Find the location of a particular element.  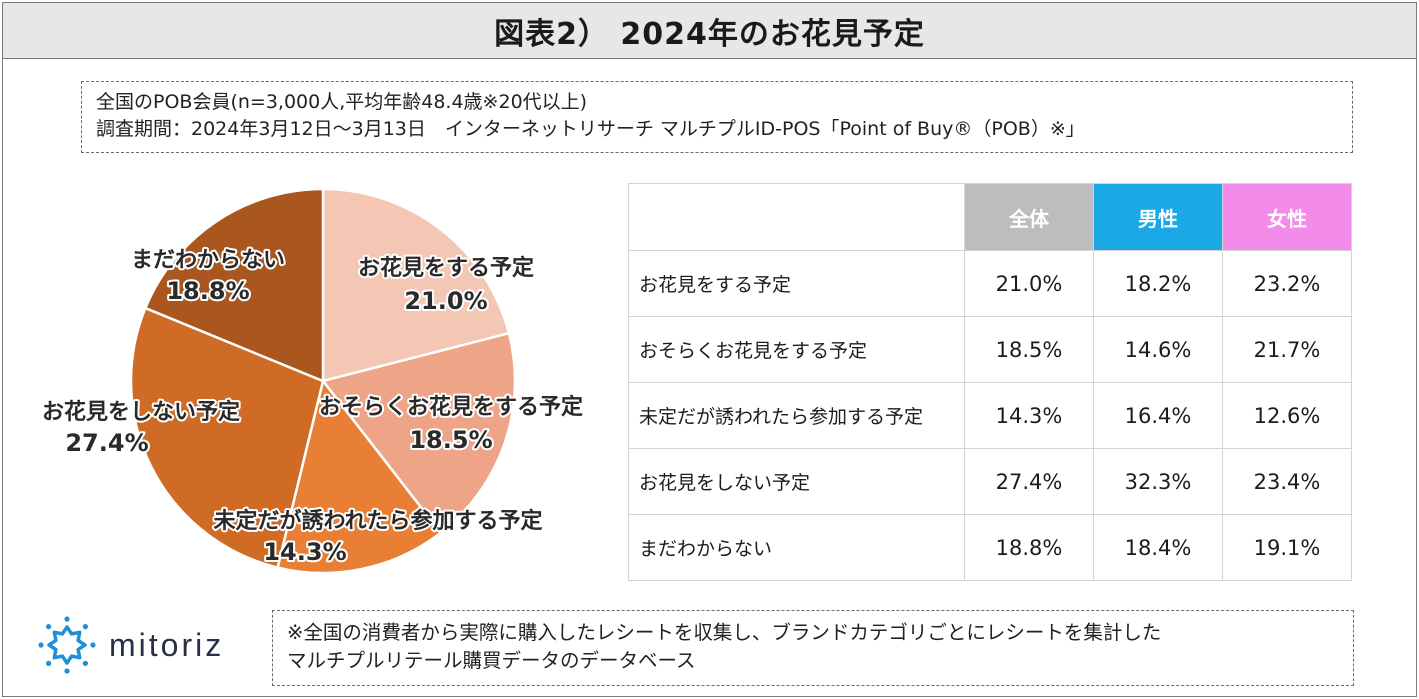

pie-category-label-2: おそらくお花見をする予定 is located at coordinates (451, 407).